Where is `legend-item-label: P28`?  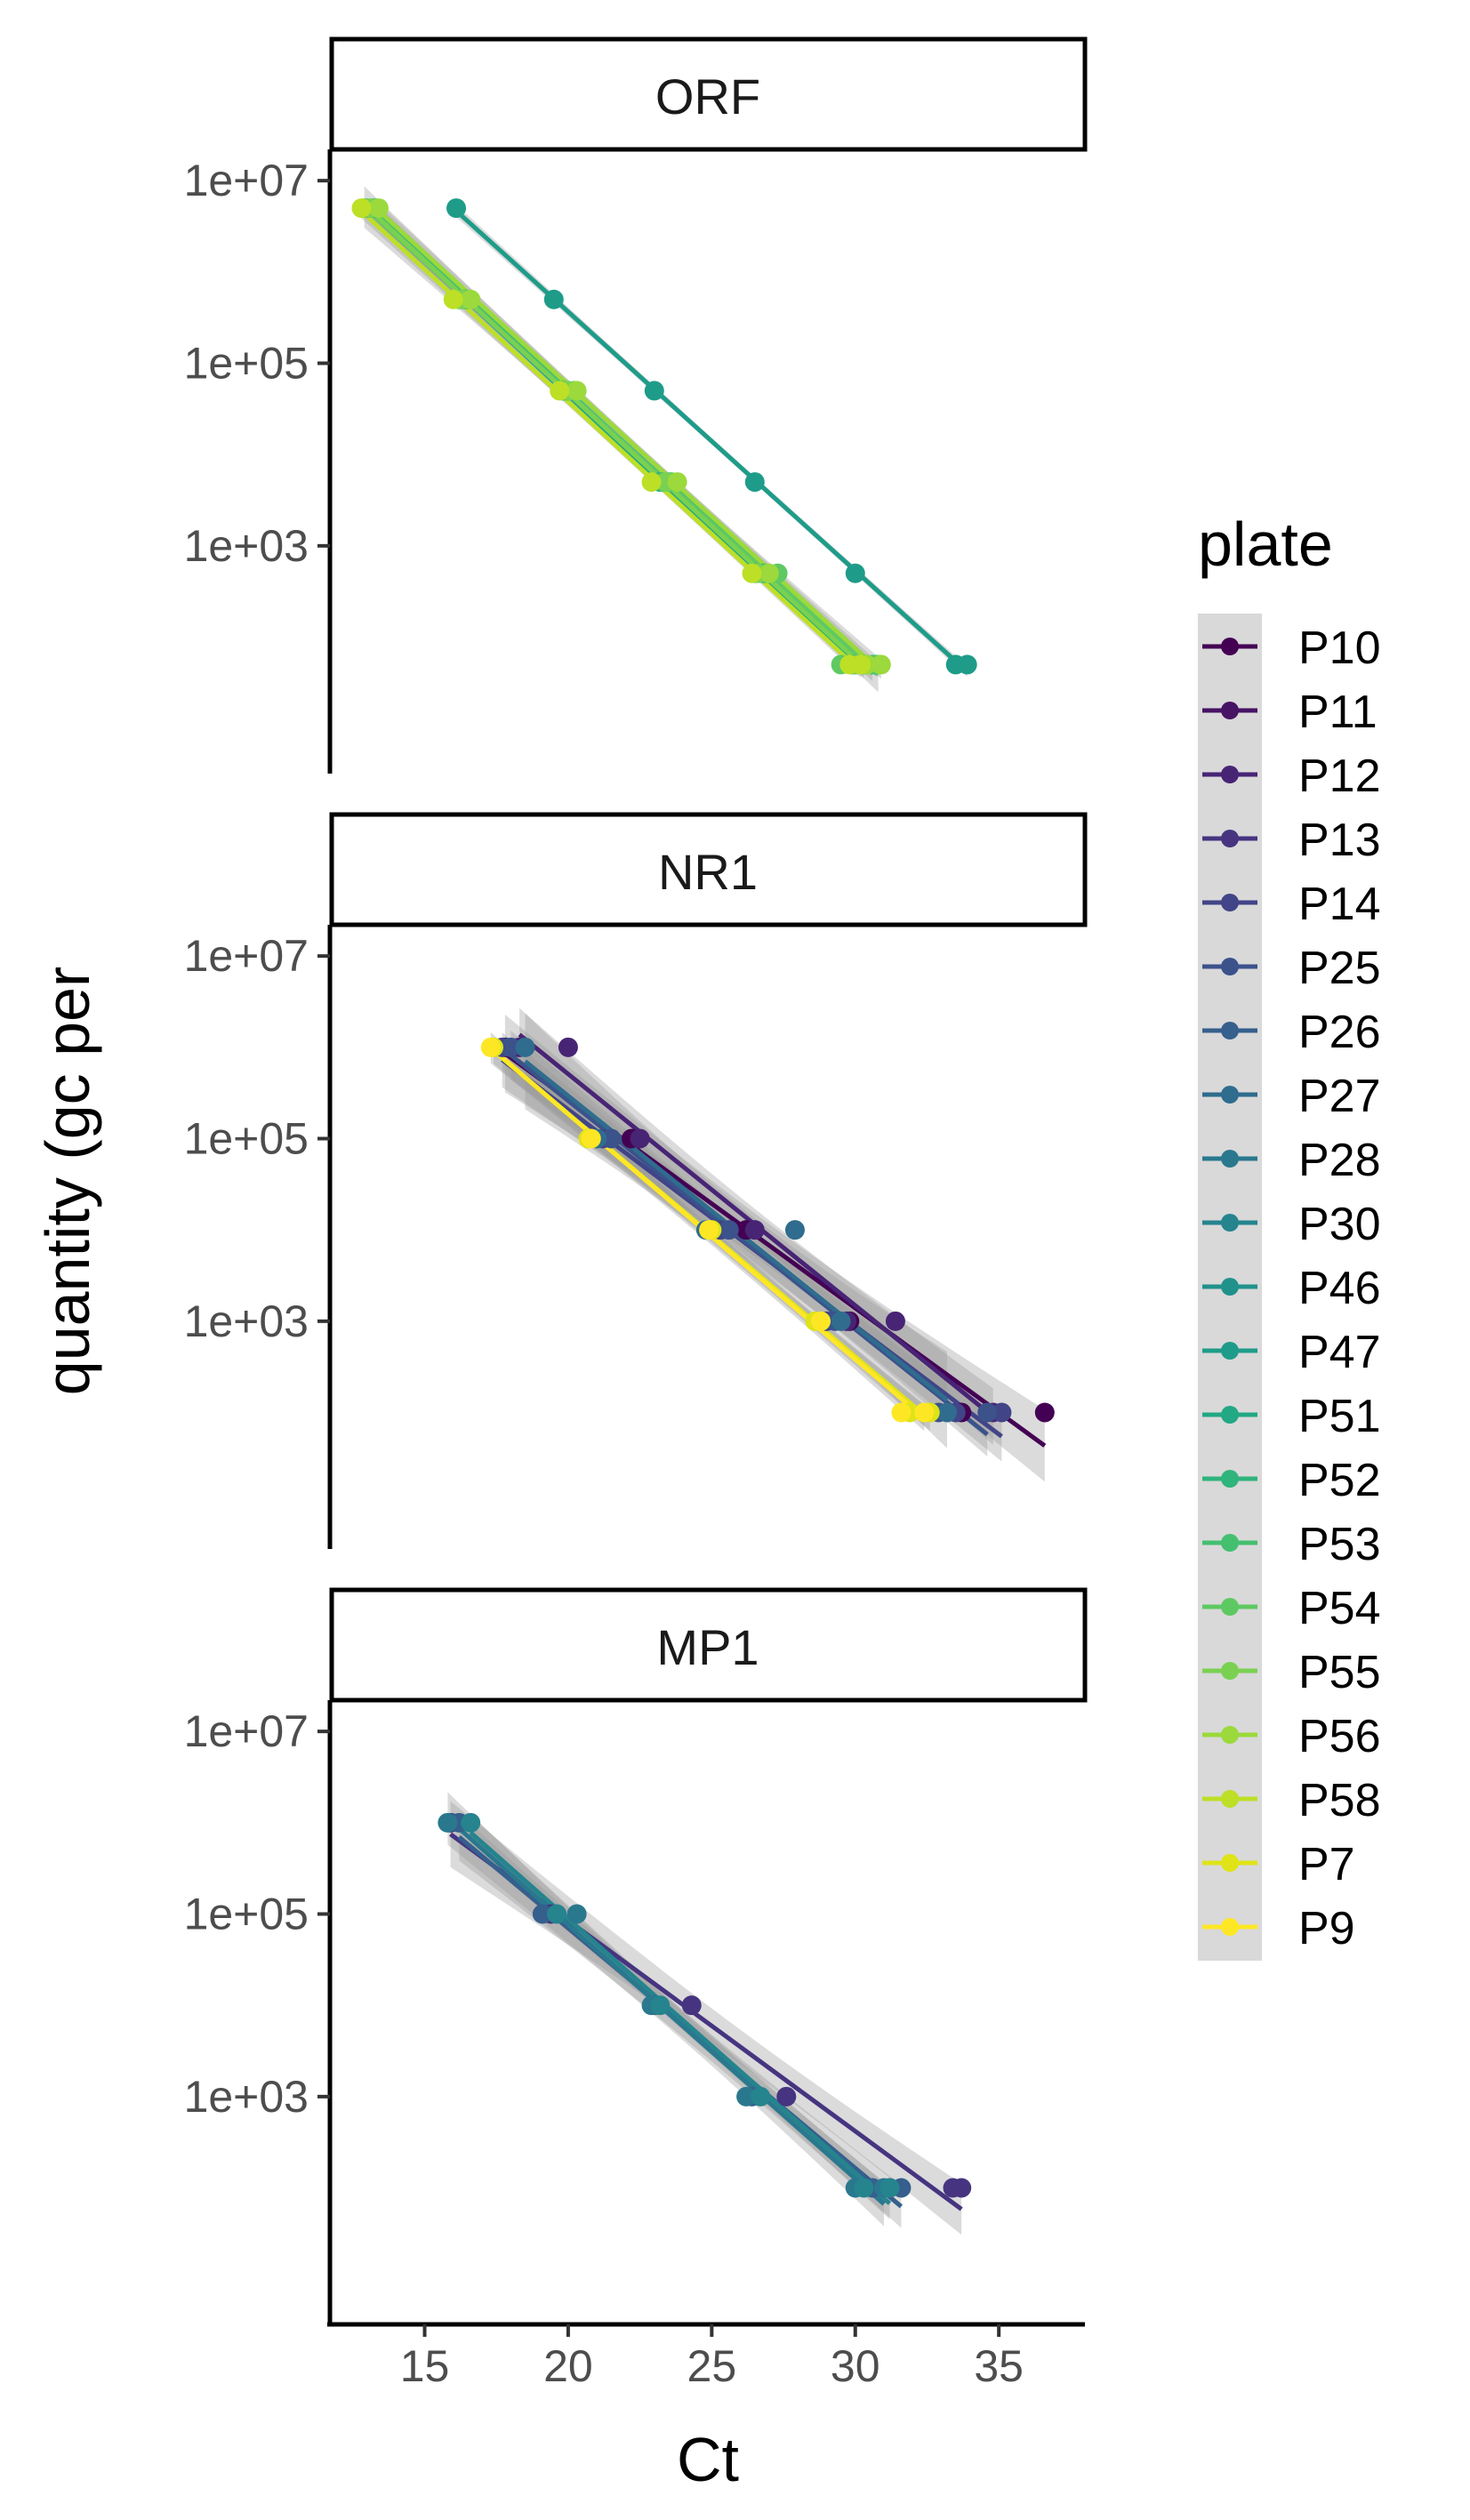 legend-item-label: P28 is located at coordinates (1339, 1161).